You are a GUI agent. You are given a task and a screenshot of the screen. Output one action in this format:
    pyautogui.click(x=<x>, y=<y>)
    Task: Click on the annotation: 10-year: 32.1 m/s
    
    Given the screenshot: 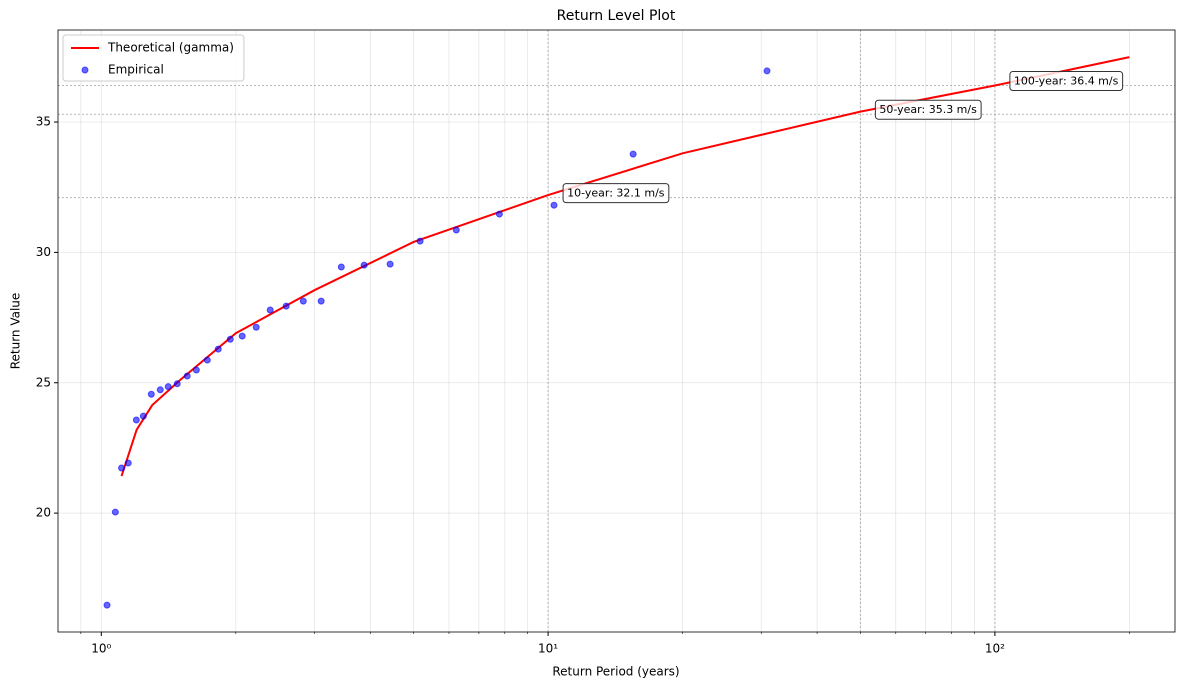 What is the action you would take?
    pyautogui.click(x=616, y=193)
    